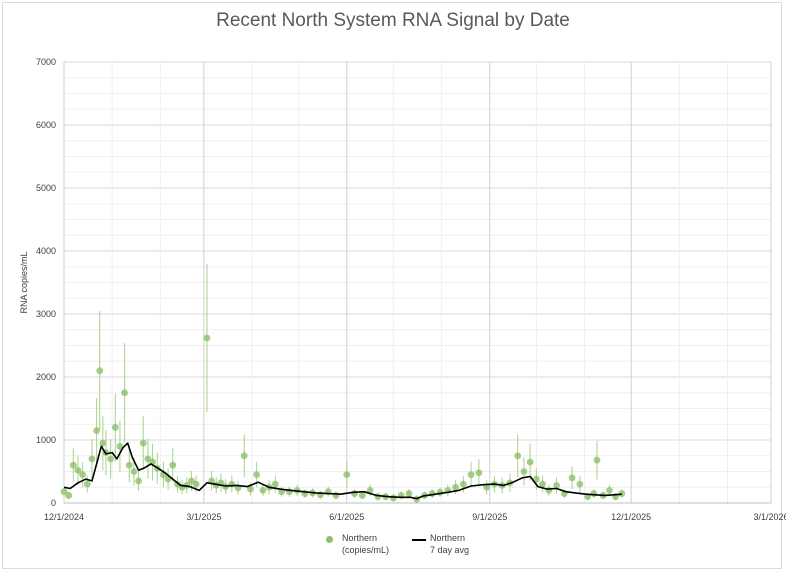 Image resolution: width=786 pixels, height=573 pixels. Describe the element at coordinates (53, 503) in the screenshot. I see `y-tick-label: 0` at that location.